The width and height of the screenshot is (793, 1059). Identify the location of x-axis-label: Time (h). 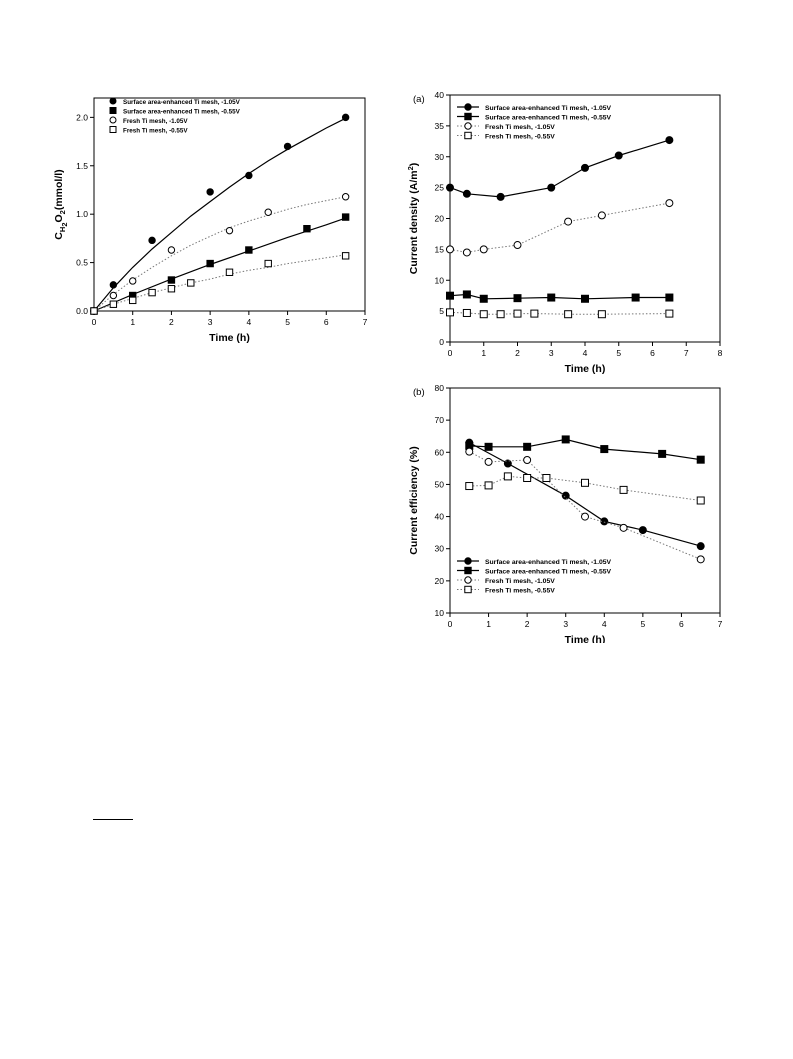
(585, 638).